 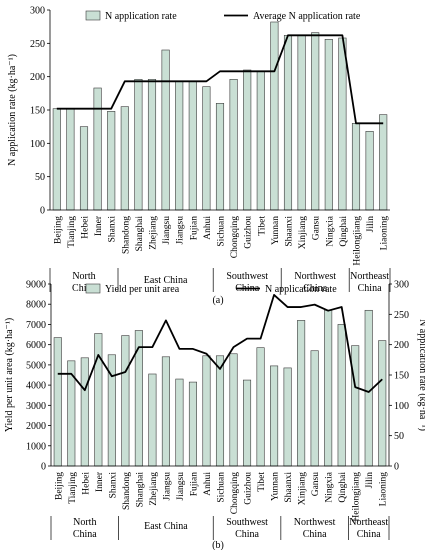 What do you see at coordinates (290, 231) in the screenshot?
I see `category-label-17: Shaanxi` at bounding box center [290, 231].